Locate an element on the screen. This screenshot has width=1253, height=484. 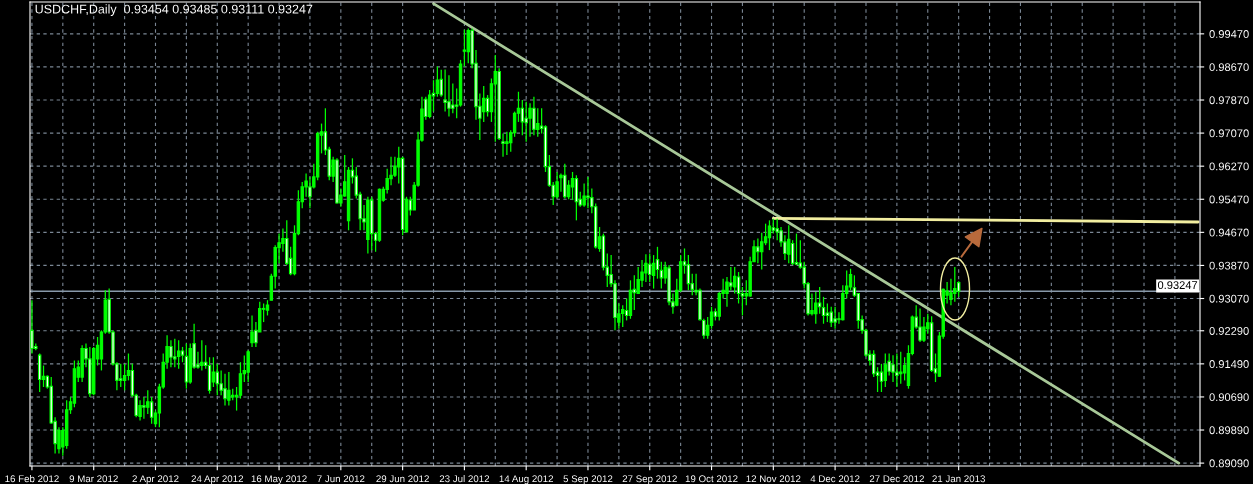
chart-title: USDCHF,Daily 0.93454 0.93485 0.93111 0.93247 is located at coordinates (174, 10).